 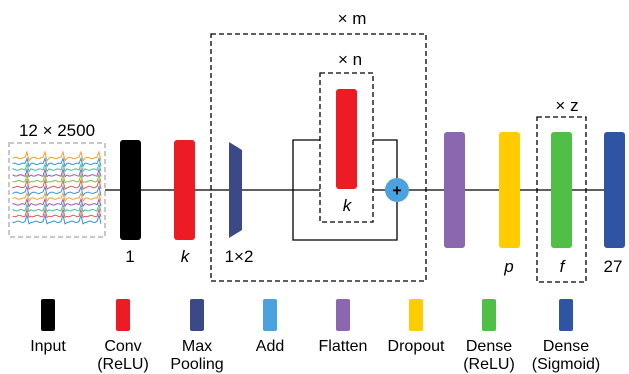 I want to click on input-shape-label: 12 × 2500, so click(x=57, y=130).